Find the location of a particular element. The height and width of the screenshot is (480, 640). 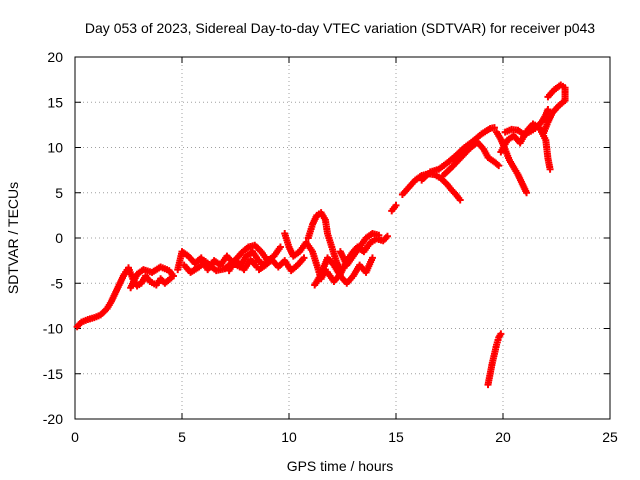

y-tick-label: -10 is located at coordinates (53, 329).